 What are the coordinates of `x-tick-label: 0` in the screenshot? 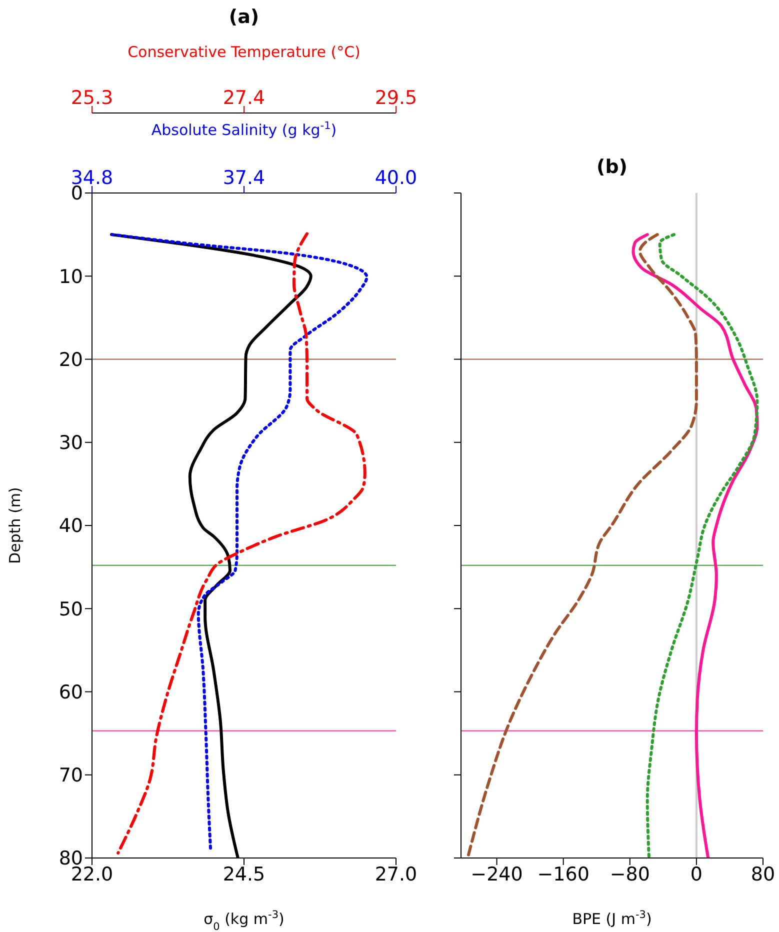 It's located at (696, 874).